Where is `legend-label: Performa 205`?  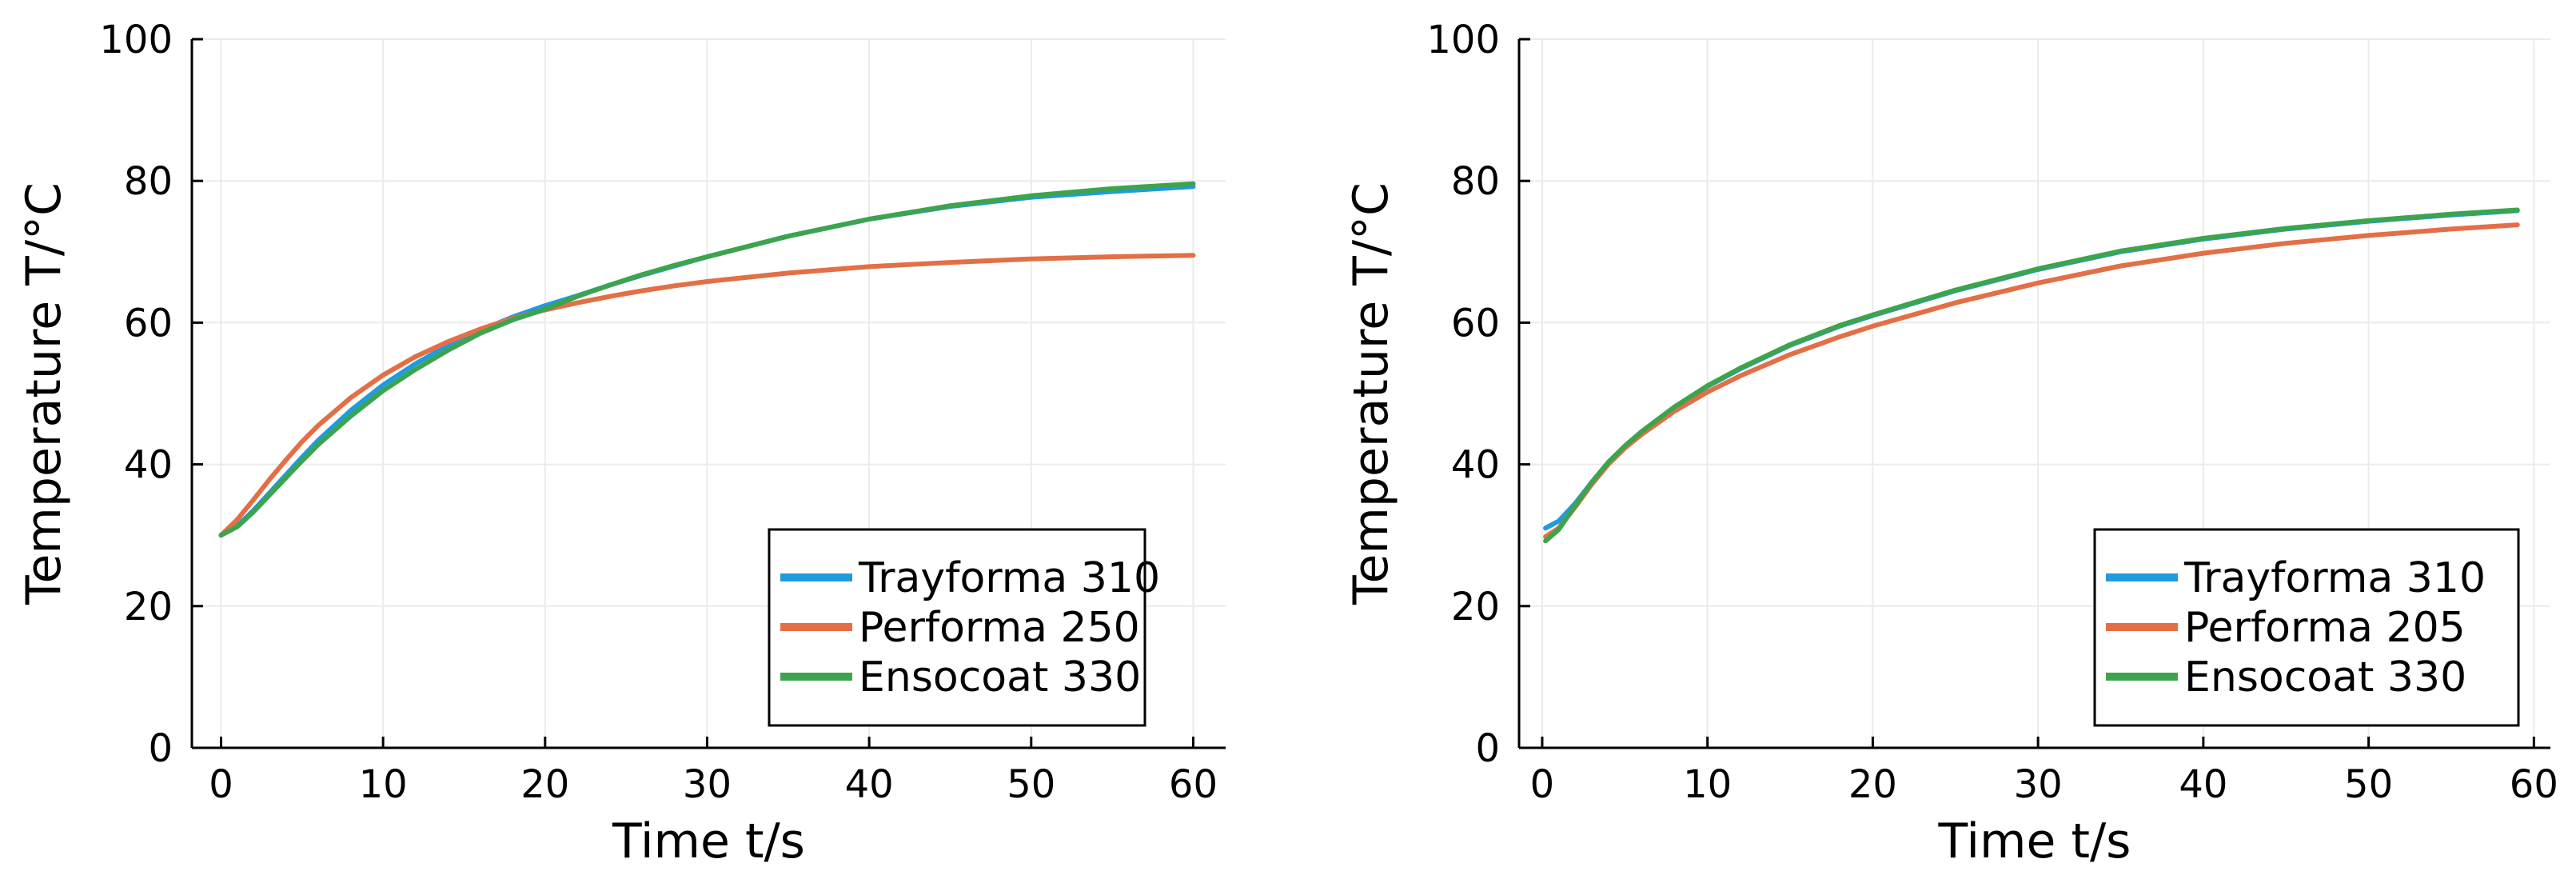 legend-label: Performa 205 is located at coordinates (2325, 628).